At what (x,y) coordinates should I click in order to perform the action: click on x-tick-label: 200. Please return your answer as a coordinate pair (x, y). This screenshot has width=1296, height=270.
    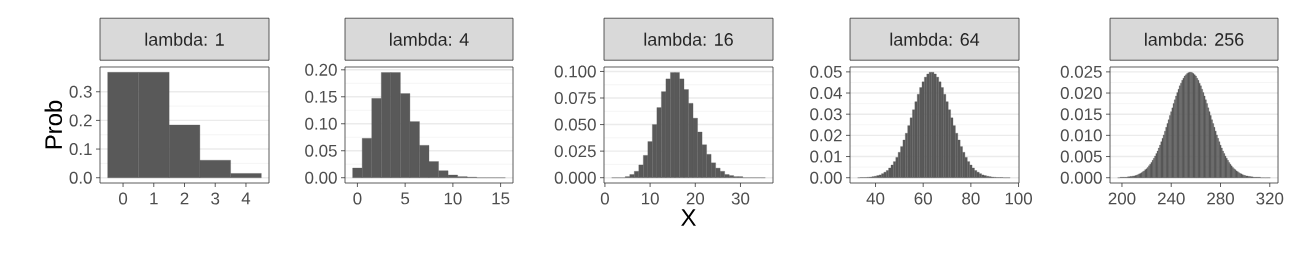
    Looking at the image, I should click on (1122, 198).